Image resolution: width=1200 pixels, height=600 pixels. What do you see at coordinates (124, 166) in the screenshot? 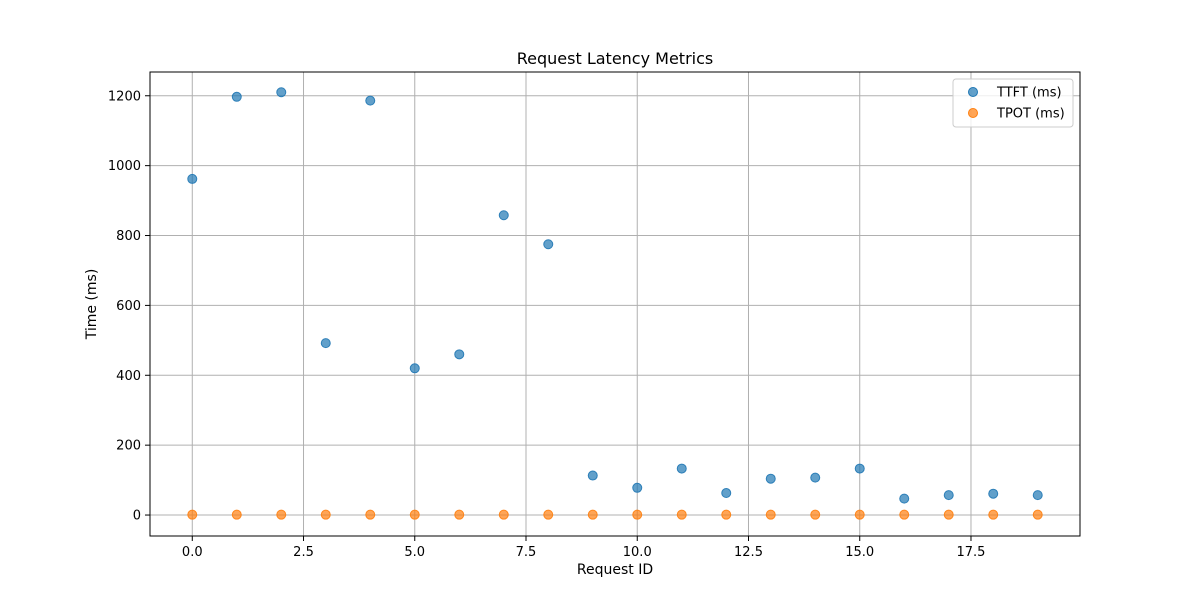
I see `y-tick-label: 1000` at bounding box center [124, 166].